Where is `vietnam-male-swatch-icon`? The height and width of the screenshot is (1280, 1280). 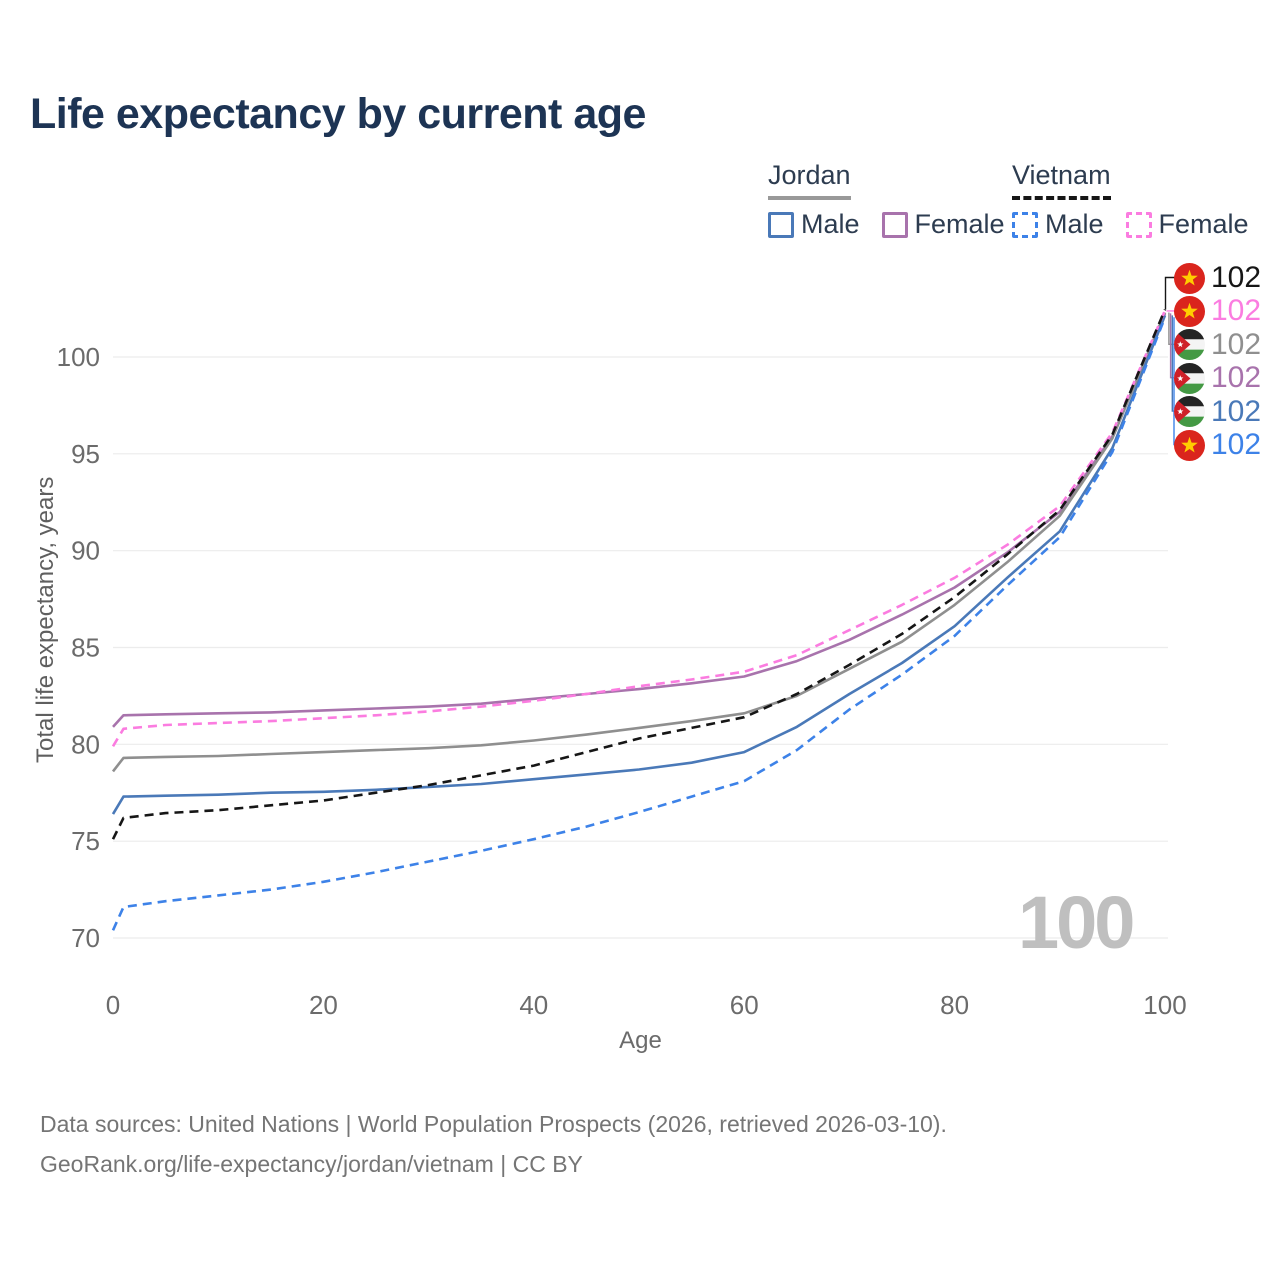
vietnam-male-swatch-icon is located at coordinates (1025, 224).